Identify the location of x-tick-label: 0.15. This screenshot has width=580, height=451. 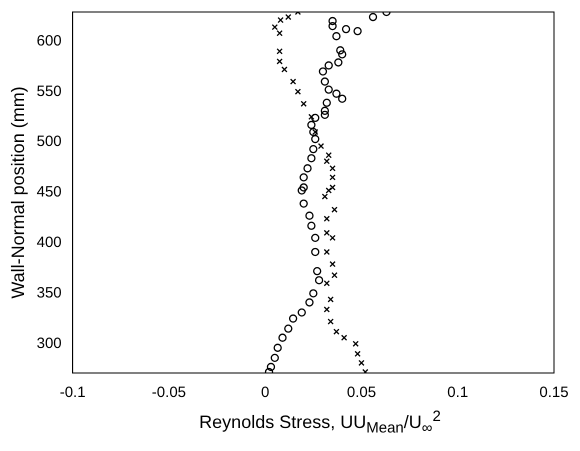
(554, 393).